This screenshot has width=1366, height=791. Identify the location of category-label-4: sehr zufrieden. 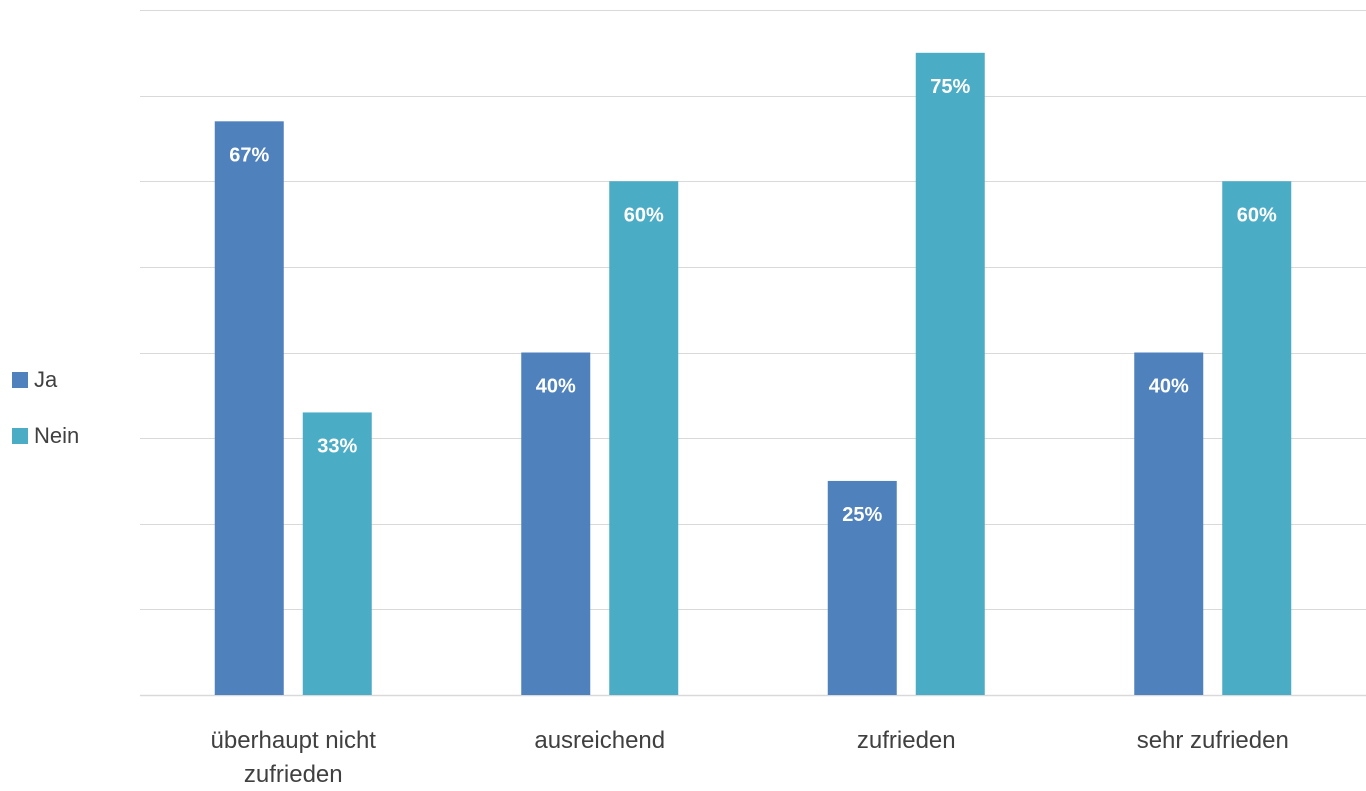
(1213, 740).